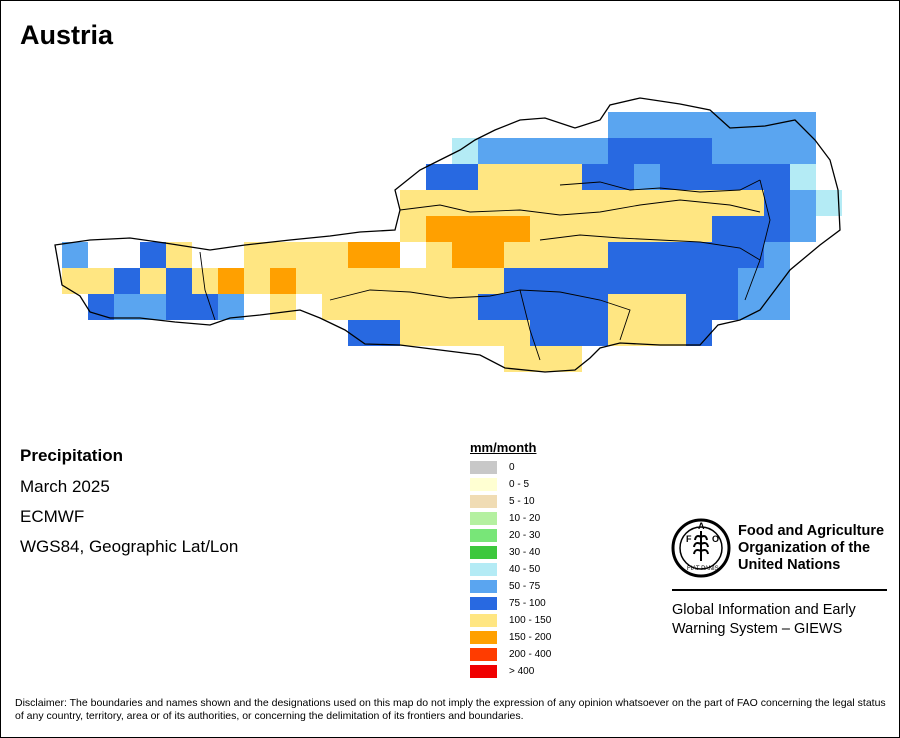  What do you see at coordinates (67, 35) in the screenshot?
I see `map-title: Austria` at bounding box center [67, 35].